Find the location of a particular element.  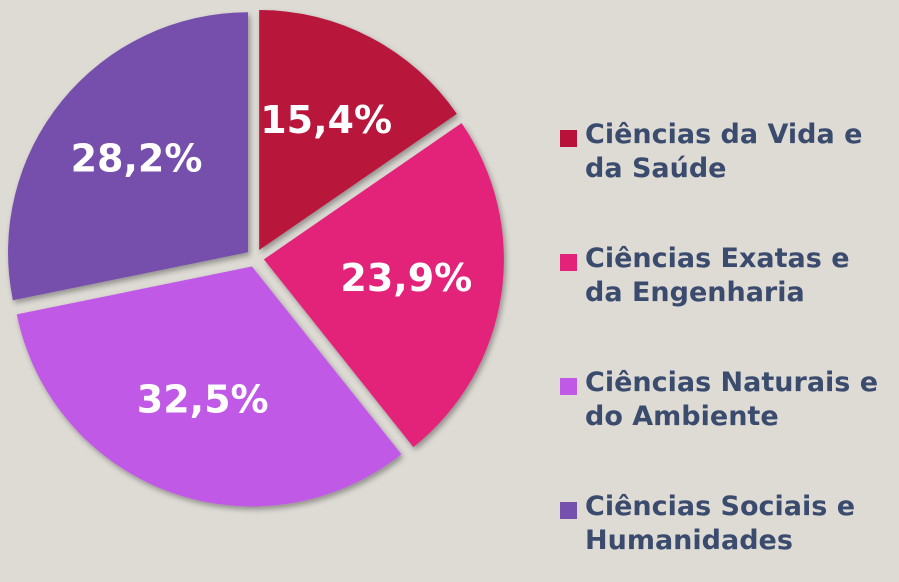

legend-item: Ciências da Vida e da Saúde is located at coordinates (727, 152).